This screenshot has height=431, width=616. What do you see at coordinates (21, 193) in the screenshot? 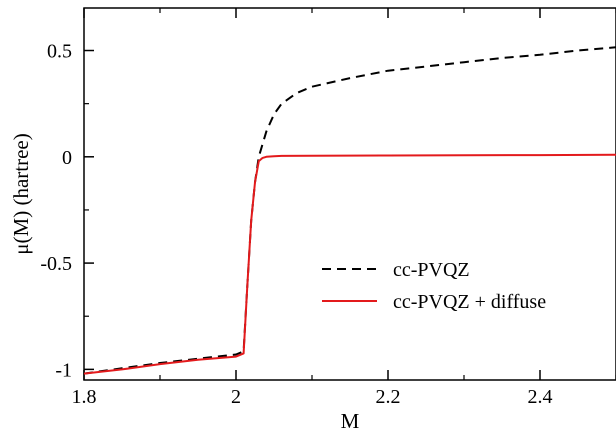
I see `y-axis-title: μ(M) (hartree)` at bounding box center [21, 193].